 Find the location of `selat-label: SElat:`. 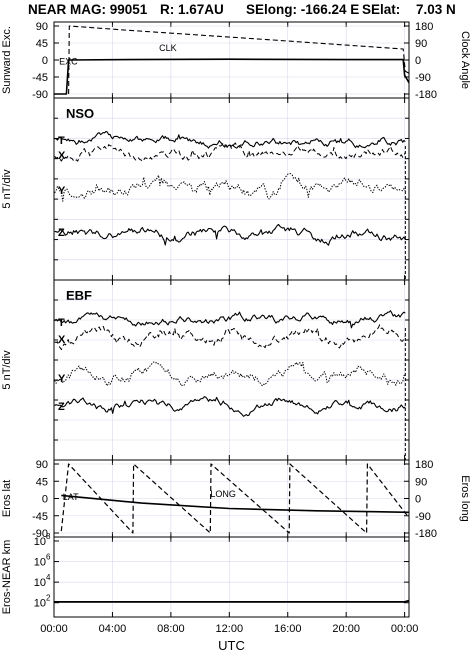

selat-label: SElat: is located at coordinates (381, 9).